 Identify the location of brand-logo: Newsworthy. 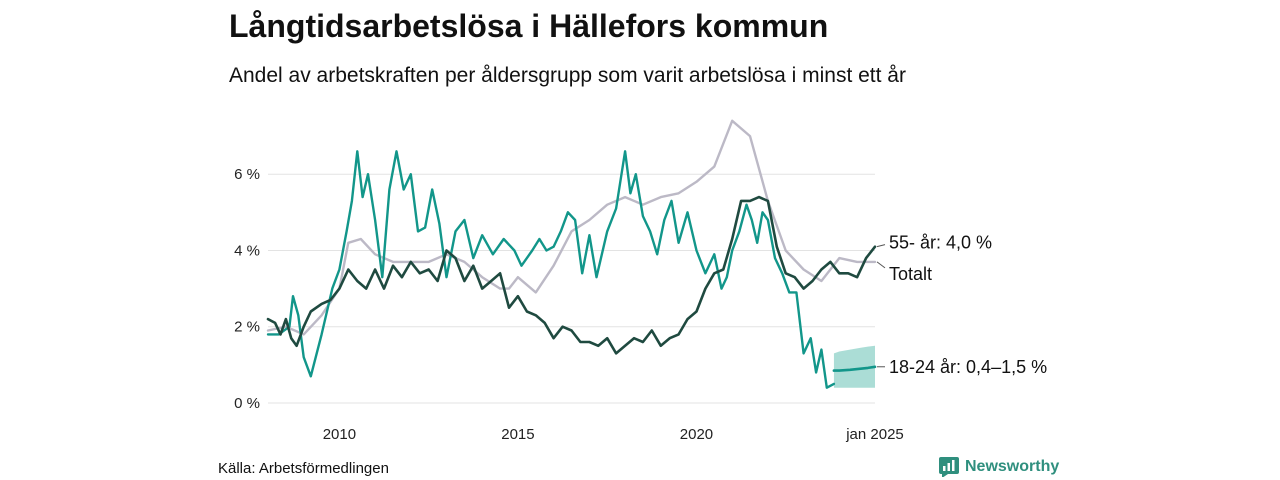
(999, 467).